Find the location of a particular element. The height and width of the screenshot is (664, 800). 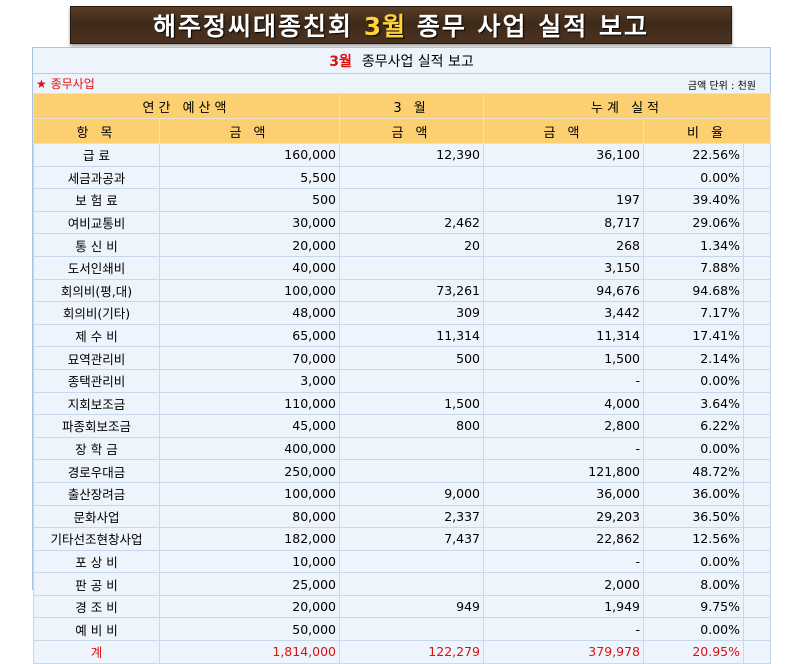

table-row: 회의비(평,대) 100,000 73,261 94,676 94.68% is located at coordinates (402, 290).